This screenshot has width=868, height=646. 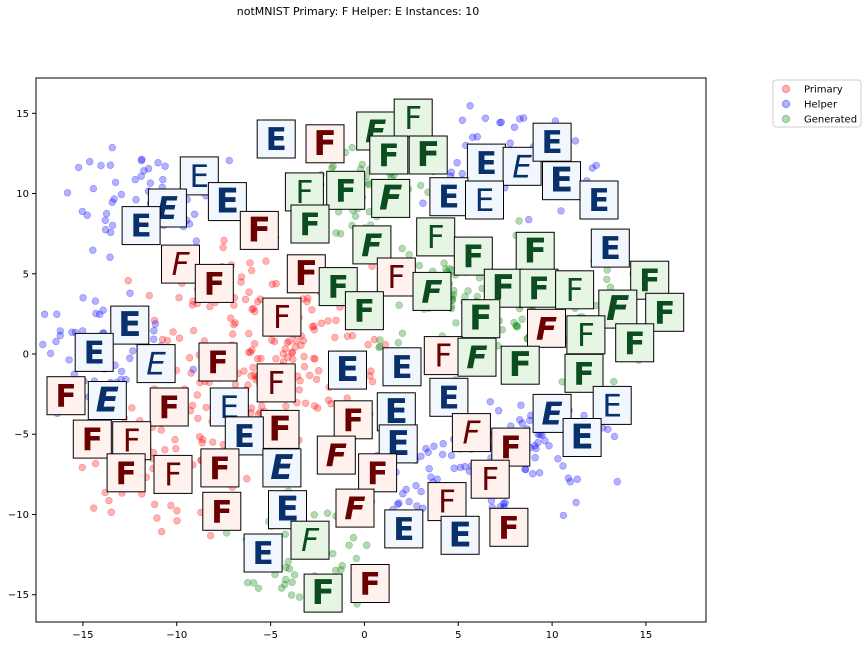 I want to click on legend-marker-generated, so click(x=786, y=119).